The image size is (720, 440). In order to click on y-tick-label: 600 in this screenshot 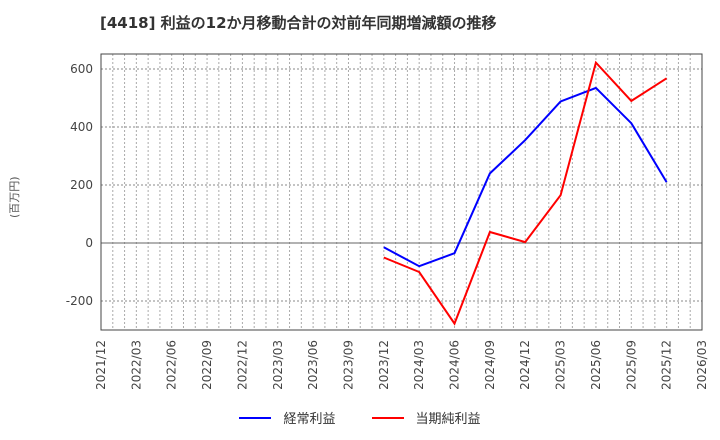, I will do `click(81, 69)`.